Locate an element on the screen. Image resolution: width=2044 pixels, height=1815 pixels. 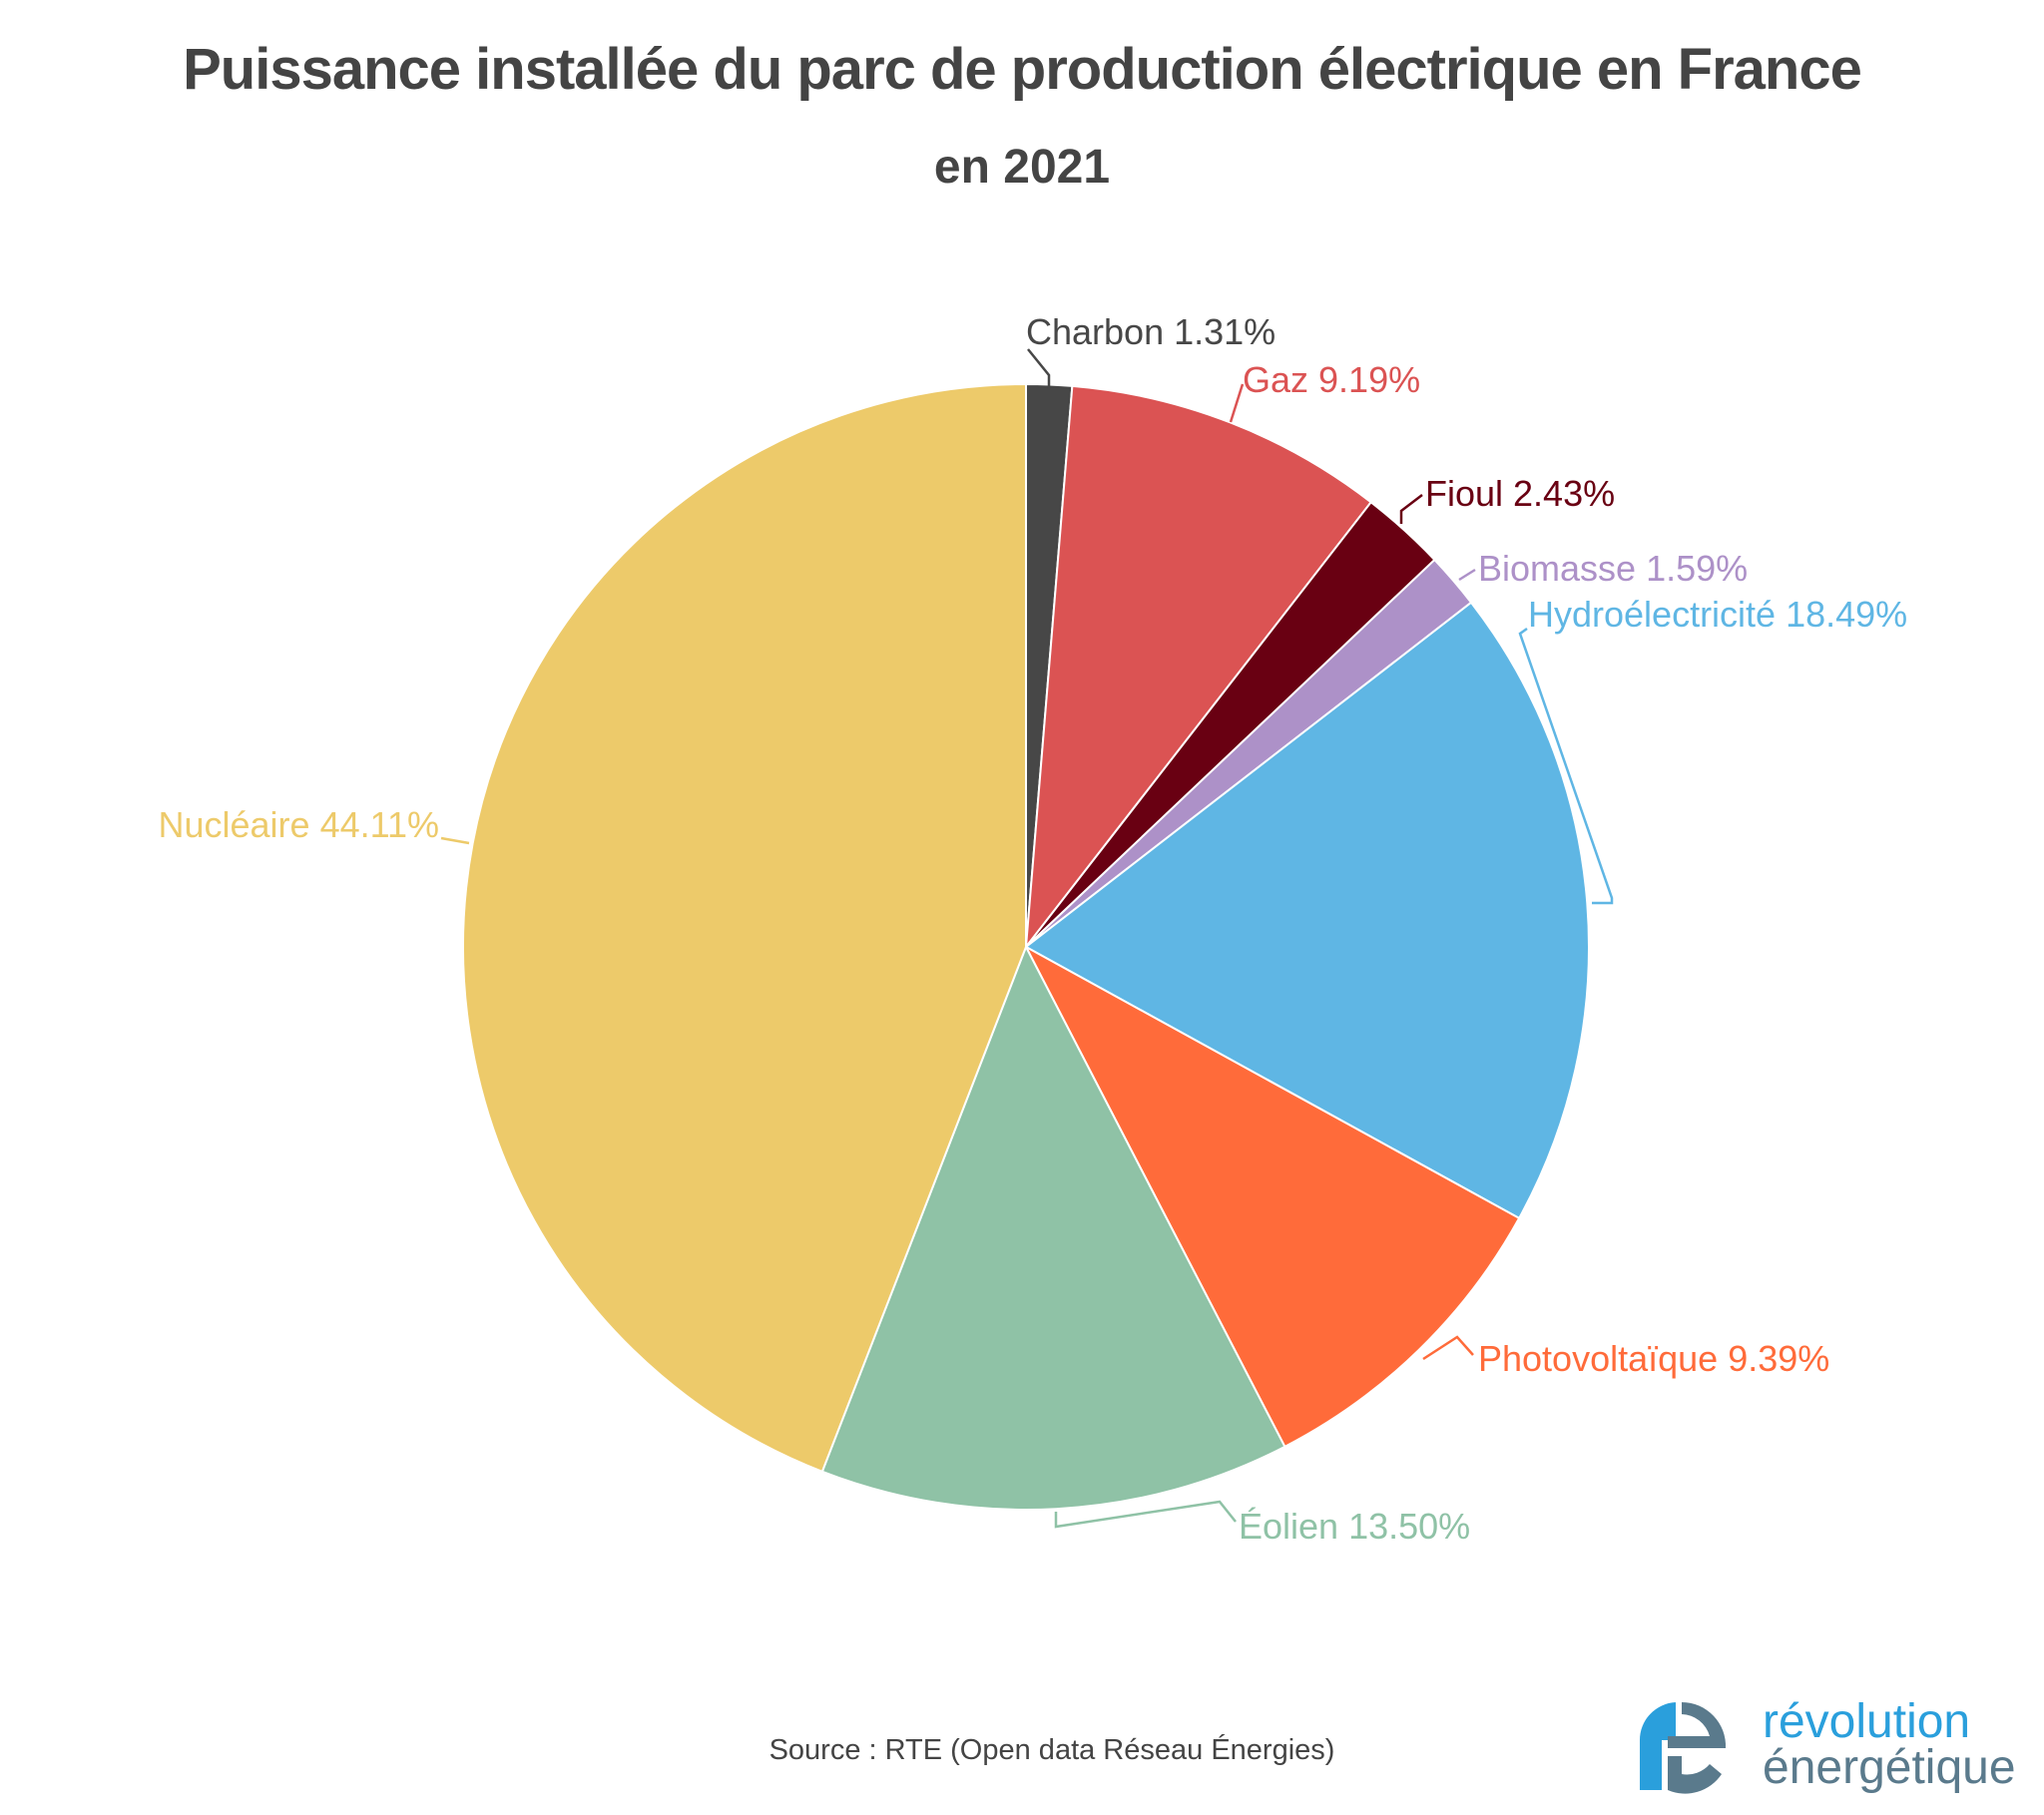
pie-slice-gaz is located at coordinates (1198, 667).